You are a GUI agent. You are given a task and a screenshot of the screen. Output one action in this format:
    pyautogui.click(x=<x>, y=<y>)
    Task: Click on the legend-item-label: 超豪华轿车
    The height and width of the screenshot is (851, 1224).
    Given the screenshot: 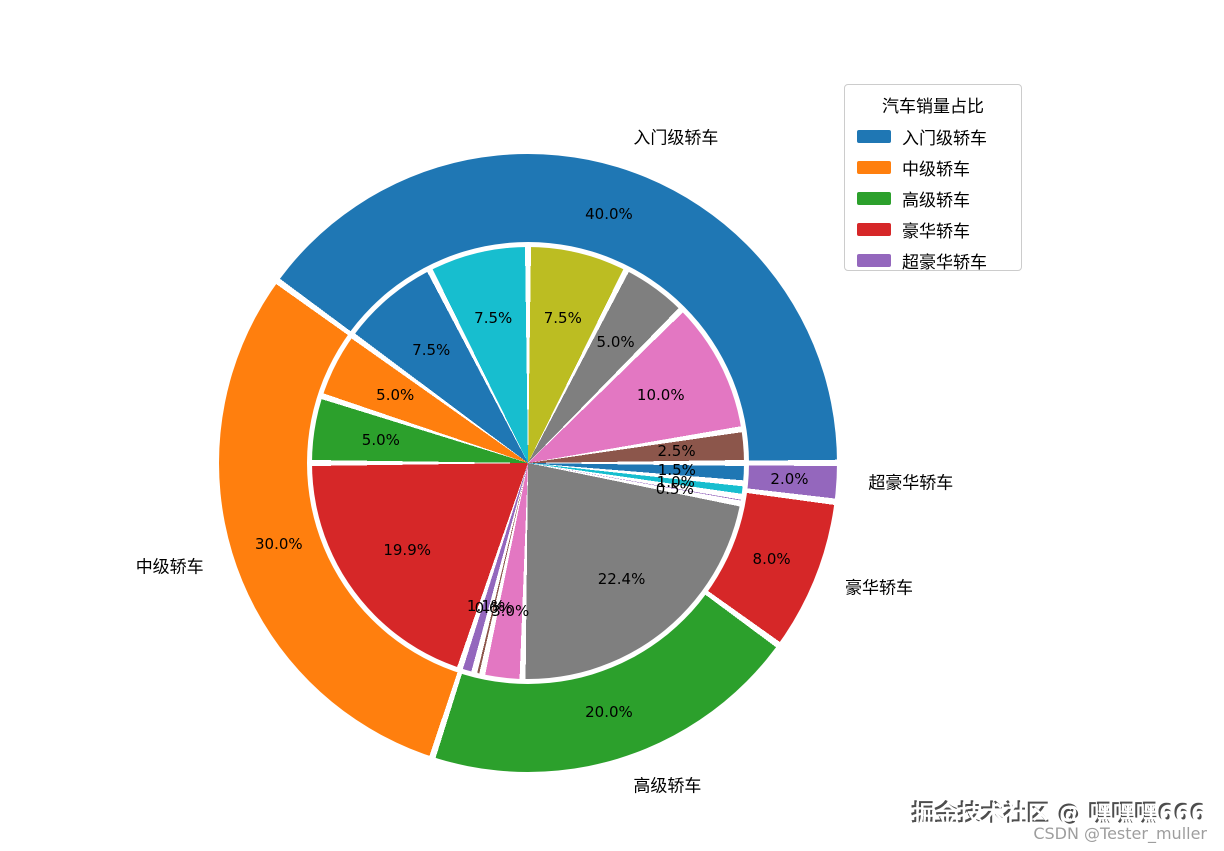 What is the action you would take?
    pyautogui.click(x=944, y=263)
    